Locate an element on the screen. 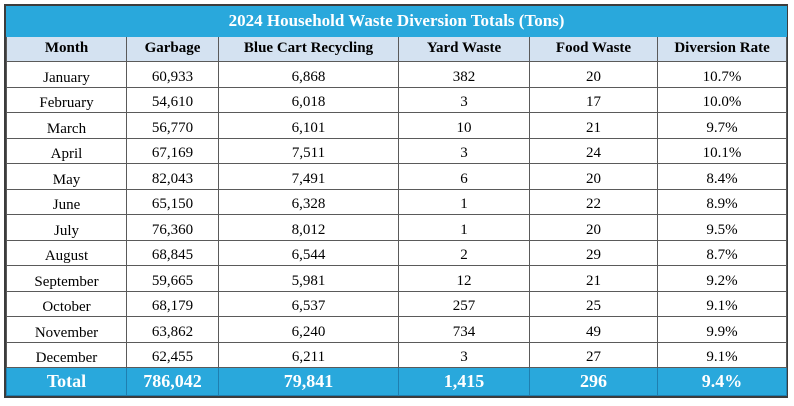 The width and height of the screenshot is (794, 406). table-row: August 68,845 6,544 2 29 8.7% is located at coordinates (397, 253).